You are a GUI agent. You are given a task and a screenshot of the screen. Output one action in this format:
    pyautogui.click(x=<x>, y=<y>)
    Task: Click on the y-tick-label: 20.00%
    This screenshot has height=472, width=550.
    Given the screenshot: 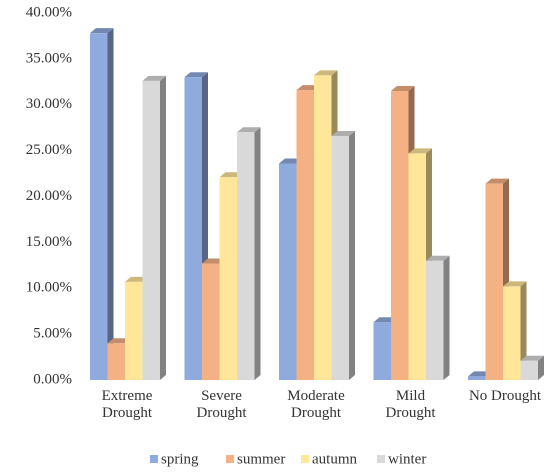 What is the action you would take?
    pyautogui.click(x=49, y=196)
    